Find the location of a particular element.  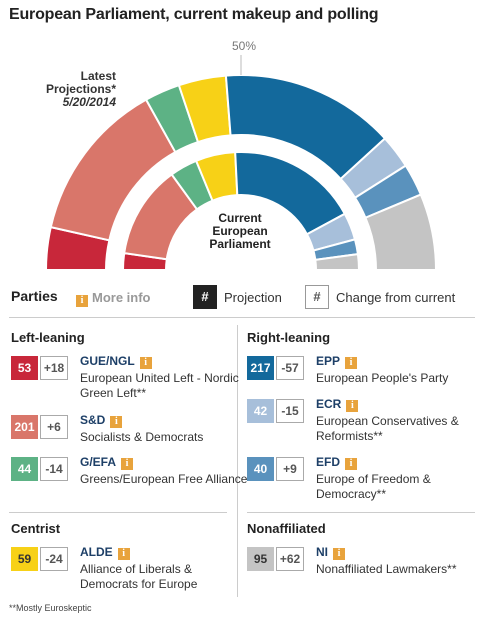

more-info-link: i More info is located at coordinates (113, 298).